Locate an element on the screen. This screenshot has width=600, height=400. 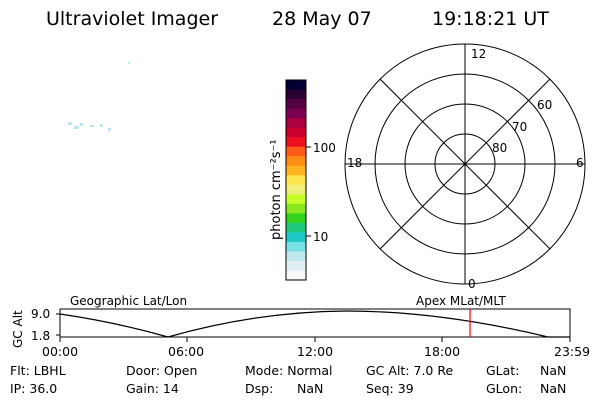
time-label: 19:18:21 UT is located at coordinates (490, 19).